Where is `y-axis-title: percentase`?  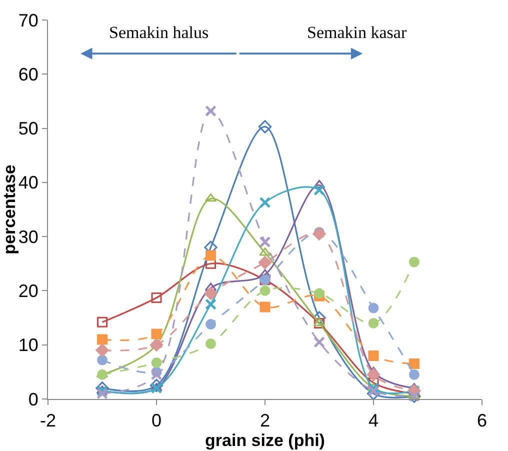
y-axis-title: percentase is located at coordinates (9, 209).